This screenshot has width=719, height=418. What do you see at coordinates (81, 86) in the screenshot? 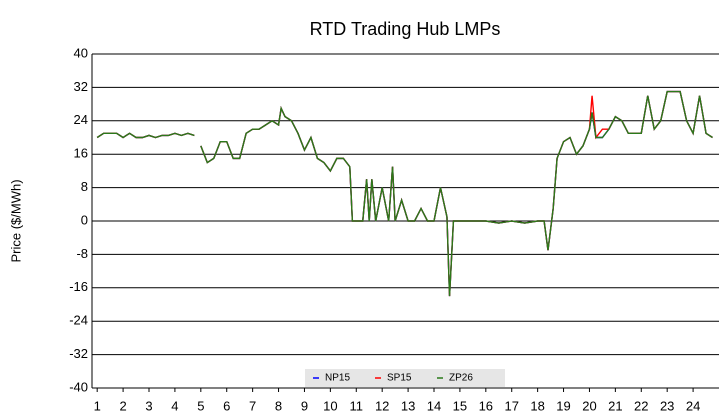
I see `y-tick-label: 32` at bounding box center [81, 86].